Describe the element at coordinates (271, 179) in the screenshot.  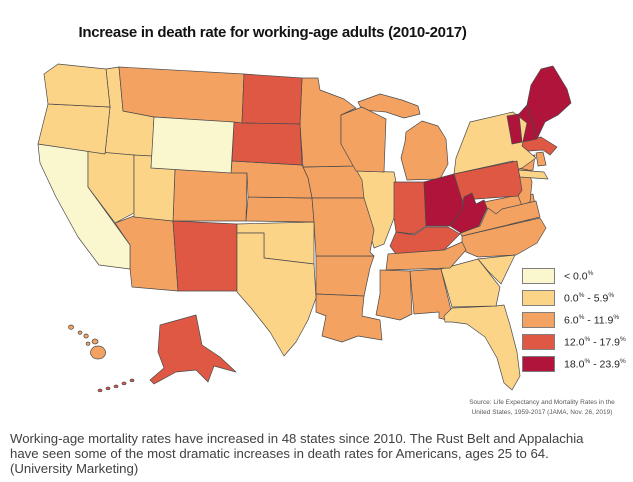
I see `state-shape-NE` at that location.